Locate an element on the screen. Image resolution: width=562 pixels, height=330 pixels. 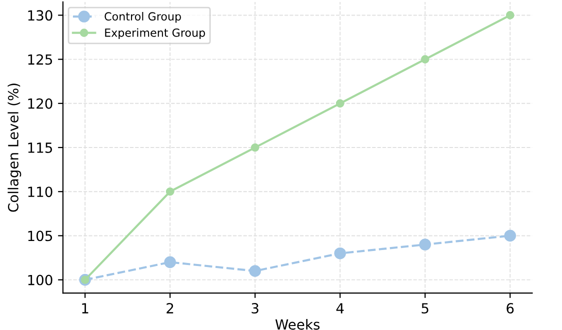
y-tick-label: 125 is located at coordinates (40, 59).